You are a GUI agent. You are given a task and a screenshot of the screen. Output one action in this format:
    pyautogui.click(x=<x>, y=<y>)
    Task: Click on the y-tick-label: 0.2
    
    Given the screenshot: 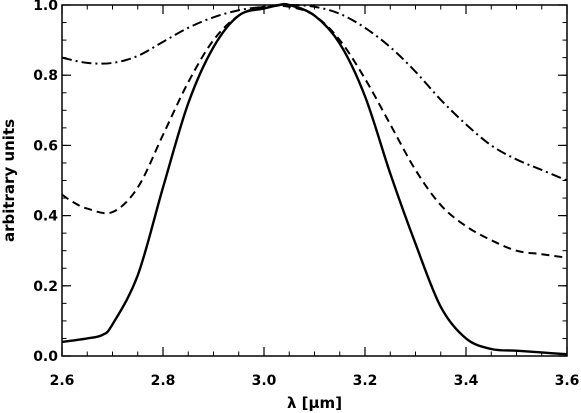 What is the action you would take?
    pyautogui.click(x=45, y=287)
    